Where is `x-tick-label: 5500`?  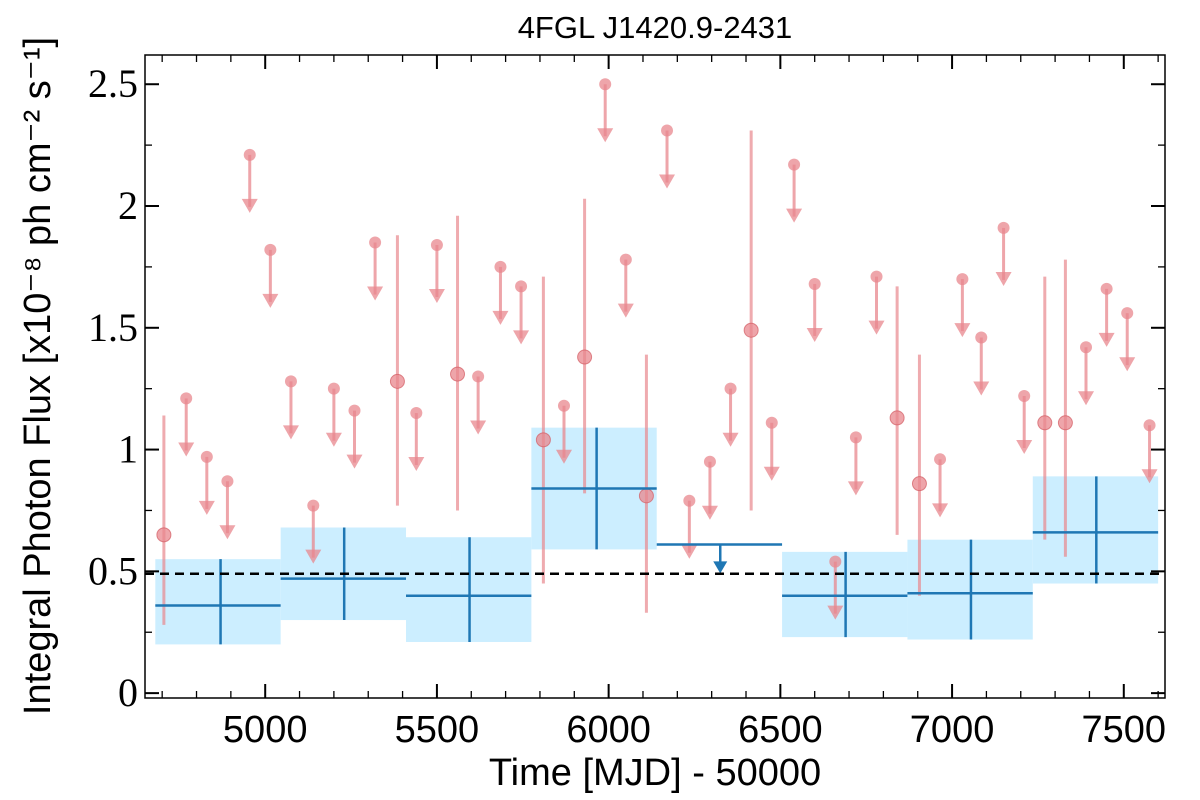
x-tick-label: 5500 is located at coordinates (437, 730).